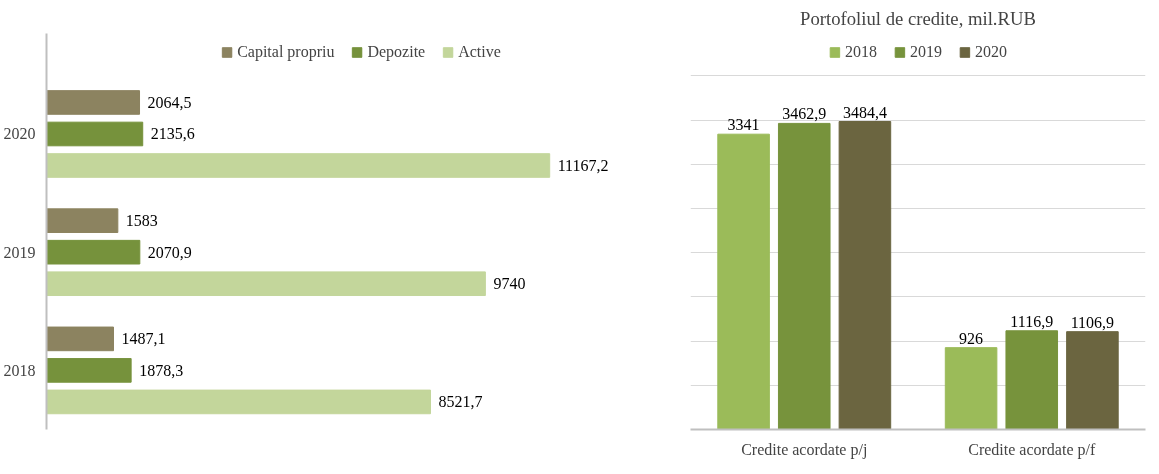  Describe the element at coordinates (172, 134) in the screenshot. I see `data-label: 2135,6` at that location.